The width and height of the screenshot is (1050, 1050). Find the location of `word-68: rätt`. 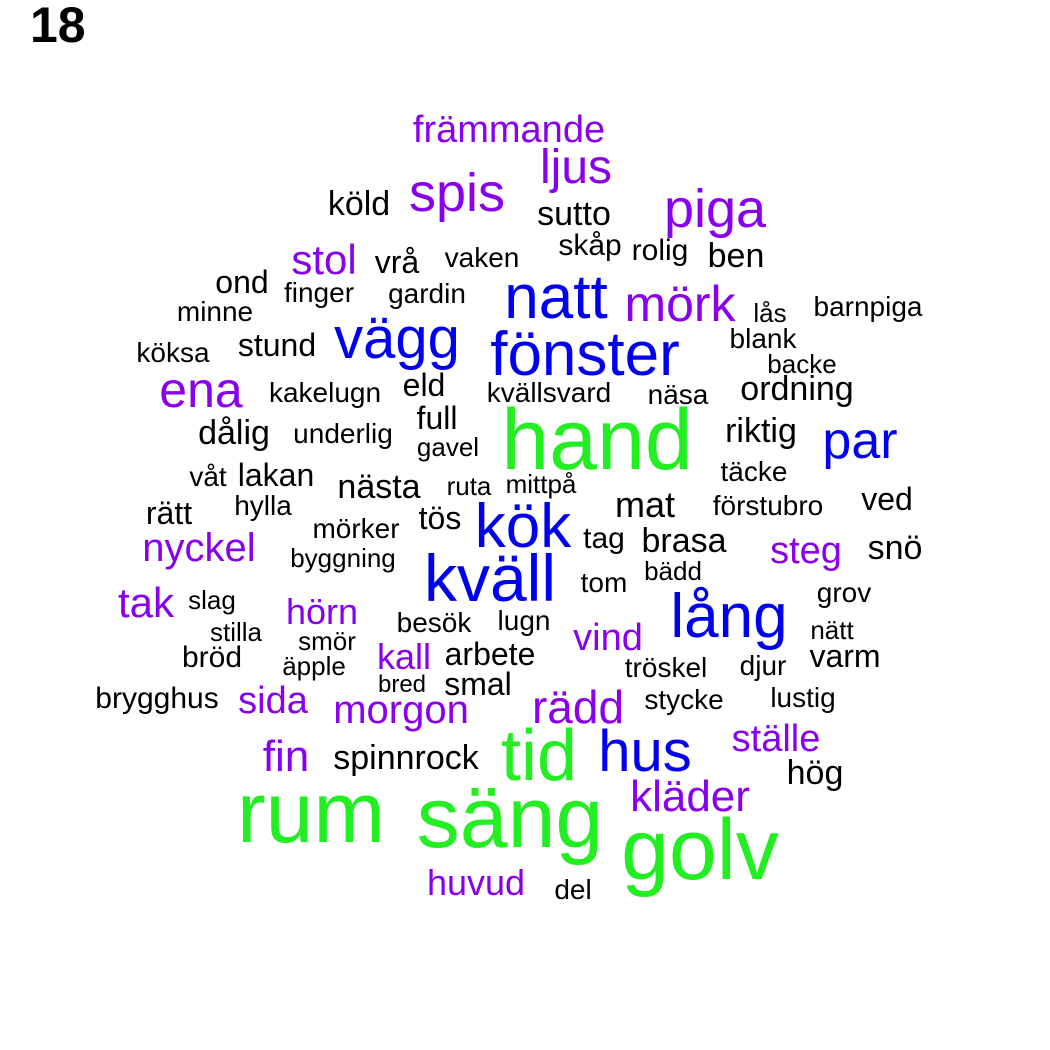

word-68: rätt is located at coordinates (169, 513).